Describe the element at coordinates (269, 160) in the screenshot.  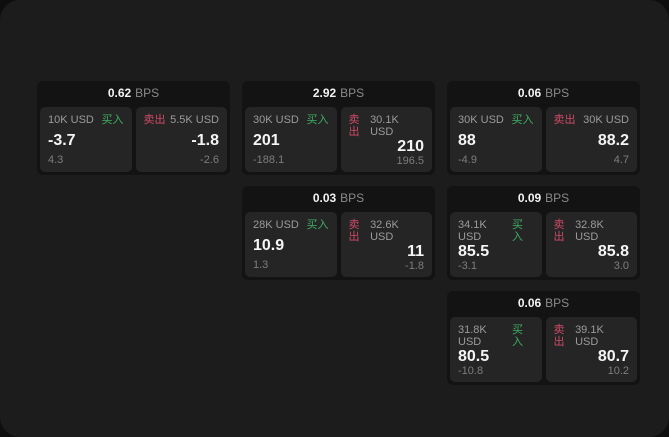
I see `buy-sub-value: -188.1` at that location.